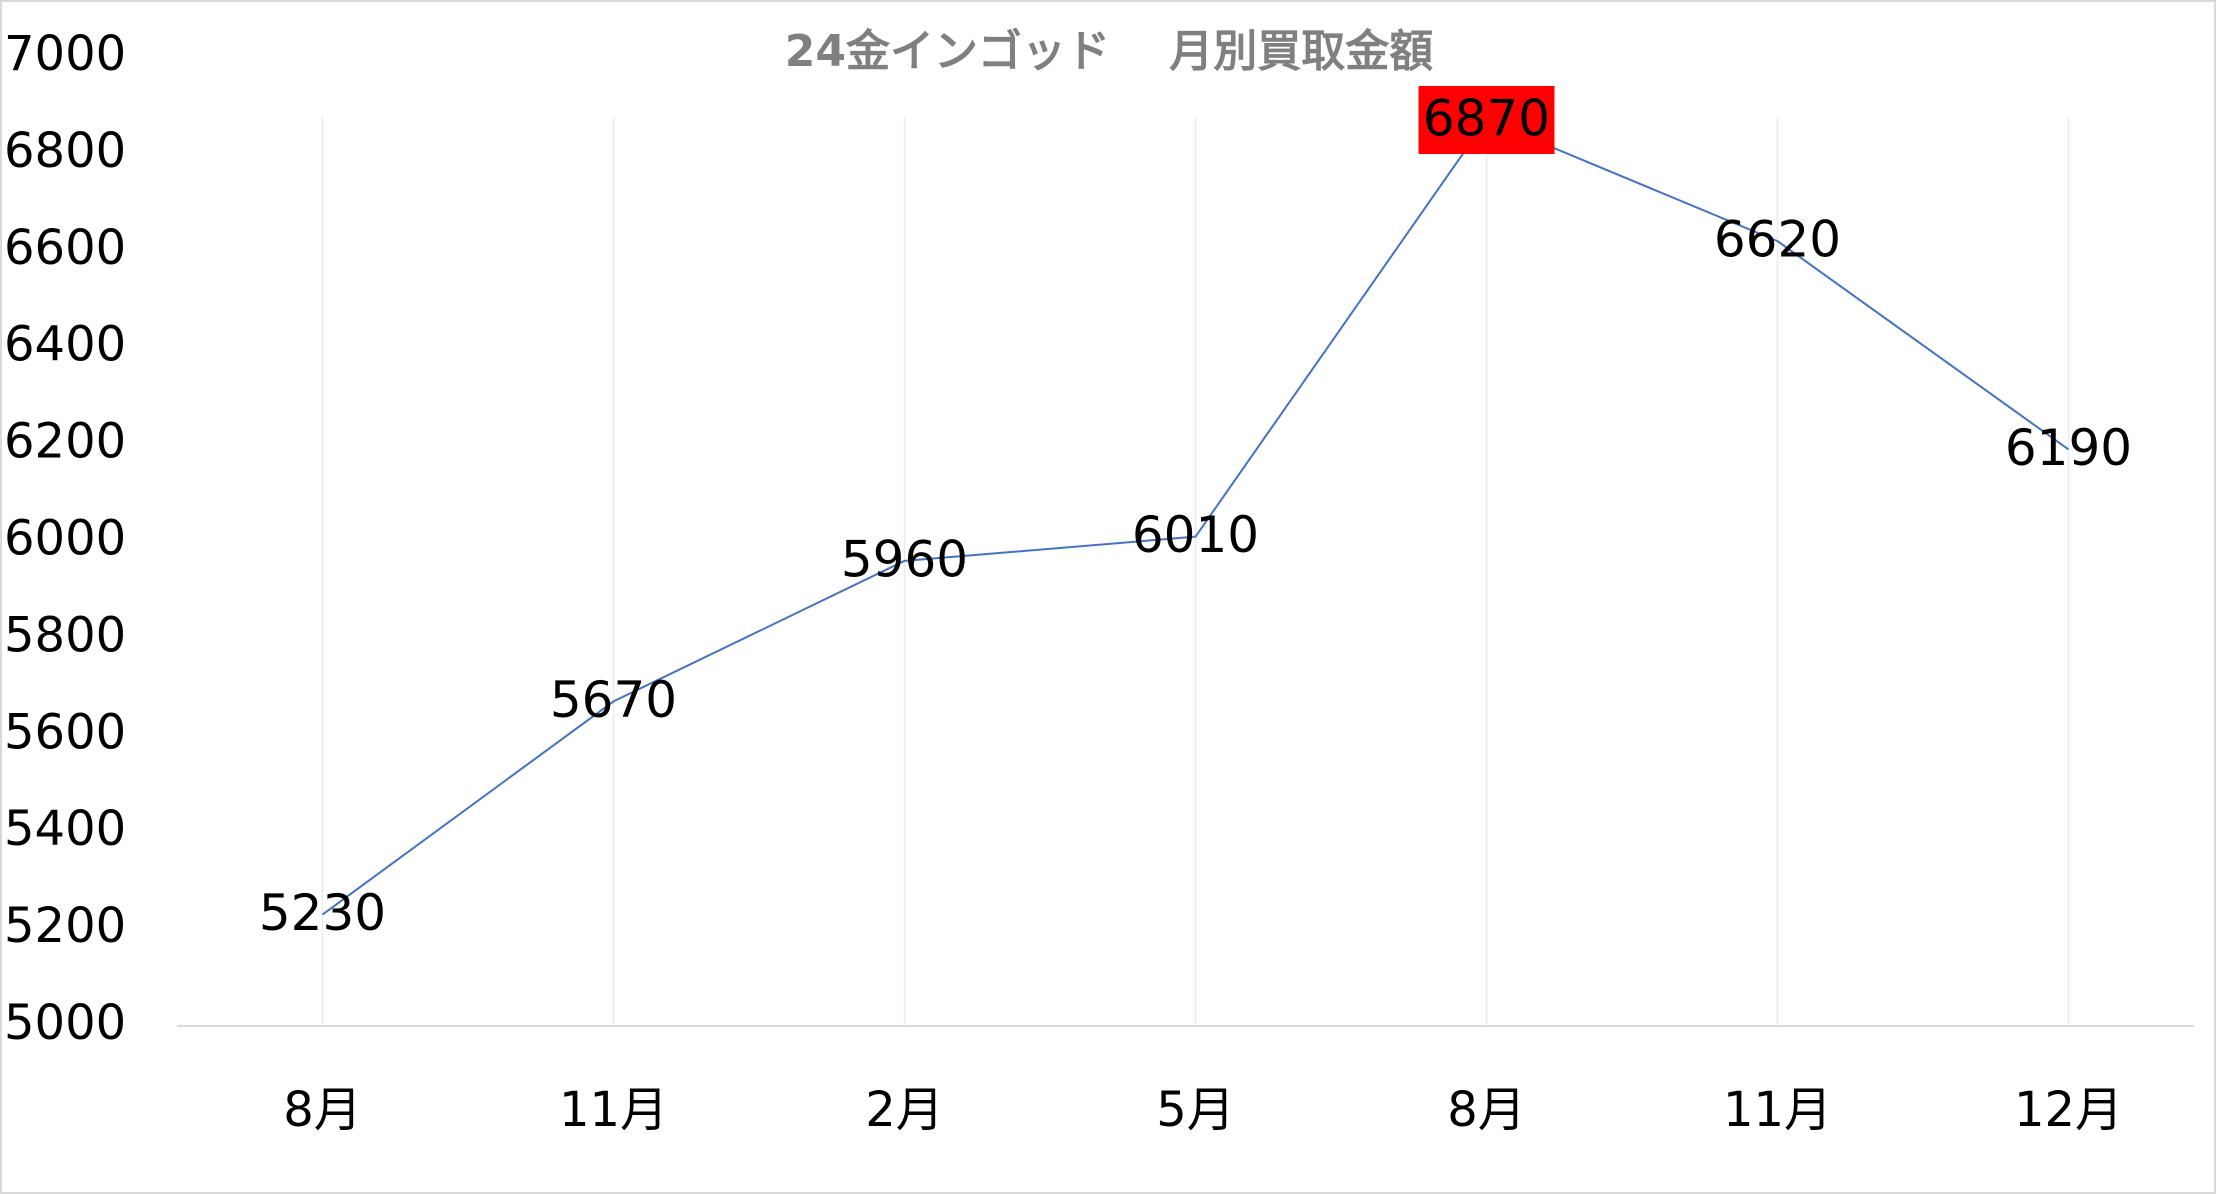 The width and height of the screenshot is (2216, 1194). Describe the element at coordinates (904, 1110) in the screenshot. I see `x-tick-label: 2月` at that location.